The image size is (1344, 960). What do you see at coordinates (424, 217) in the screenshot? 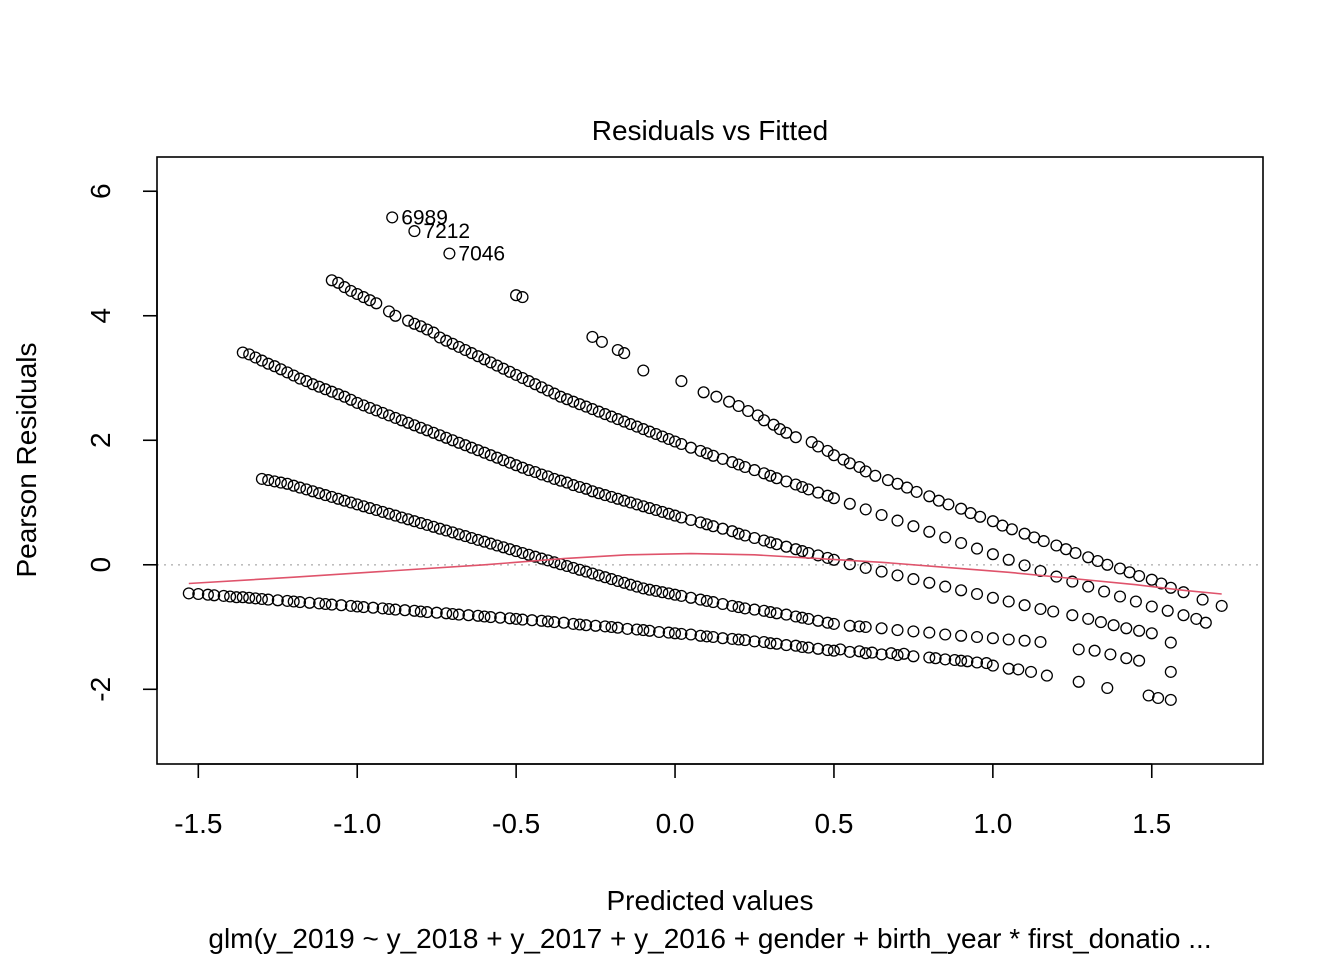
I see `outlier-label: 6989` at bounding box center [424, 217].